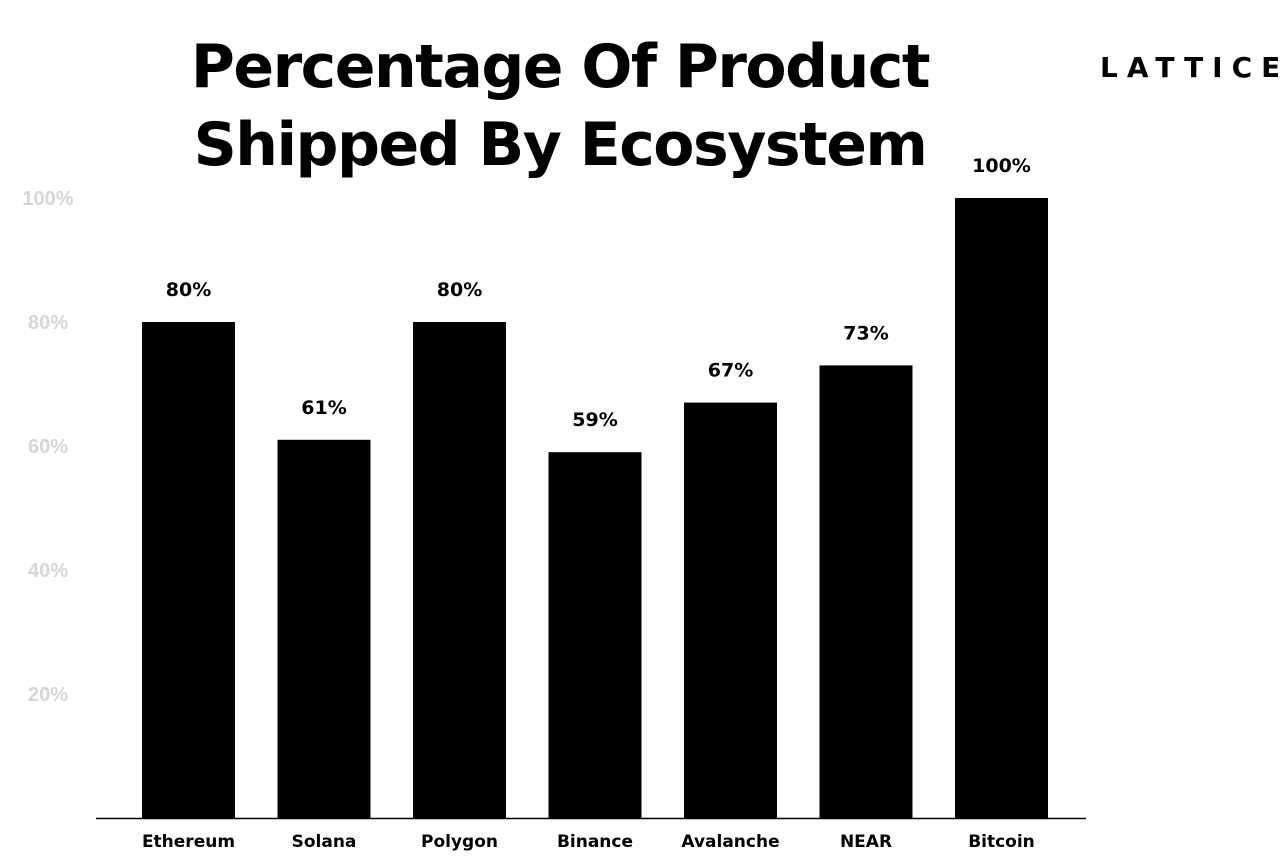  What do you see at coordinates (730, 842) in the screenshot?
I see `x-tick-label-avalanche: Avalanche` at bounding box center [730, 842].